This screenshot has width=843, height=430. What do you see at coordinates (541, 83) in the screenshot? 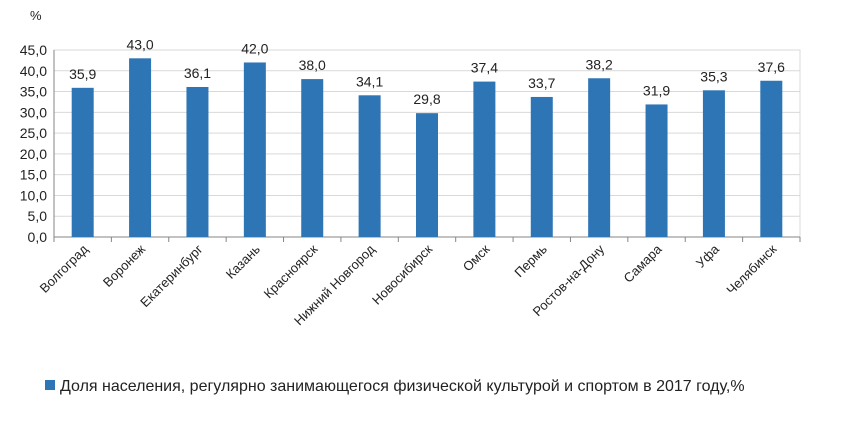
I see `data-label: 33,7` at bounding box center [541, 83].